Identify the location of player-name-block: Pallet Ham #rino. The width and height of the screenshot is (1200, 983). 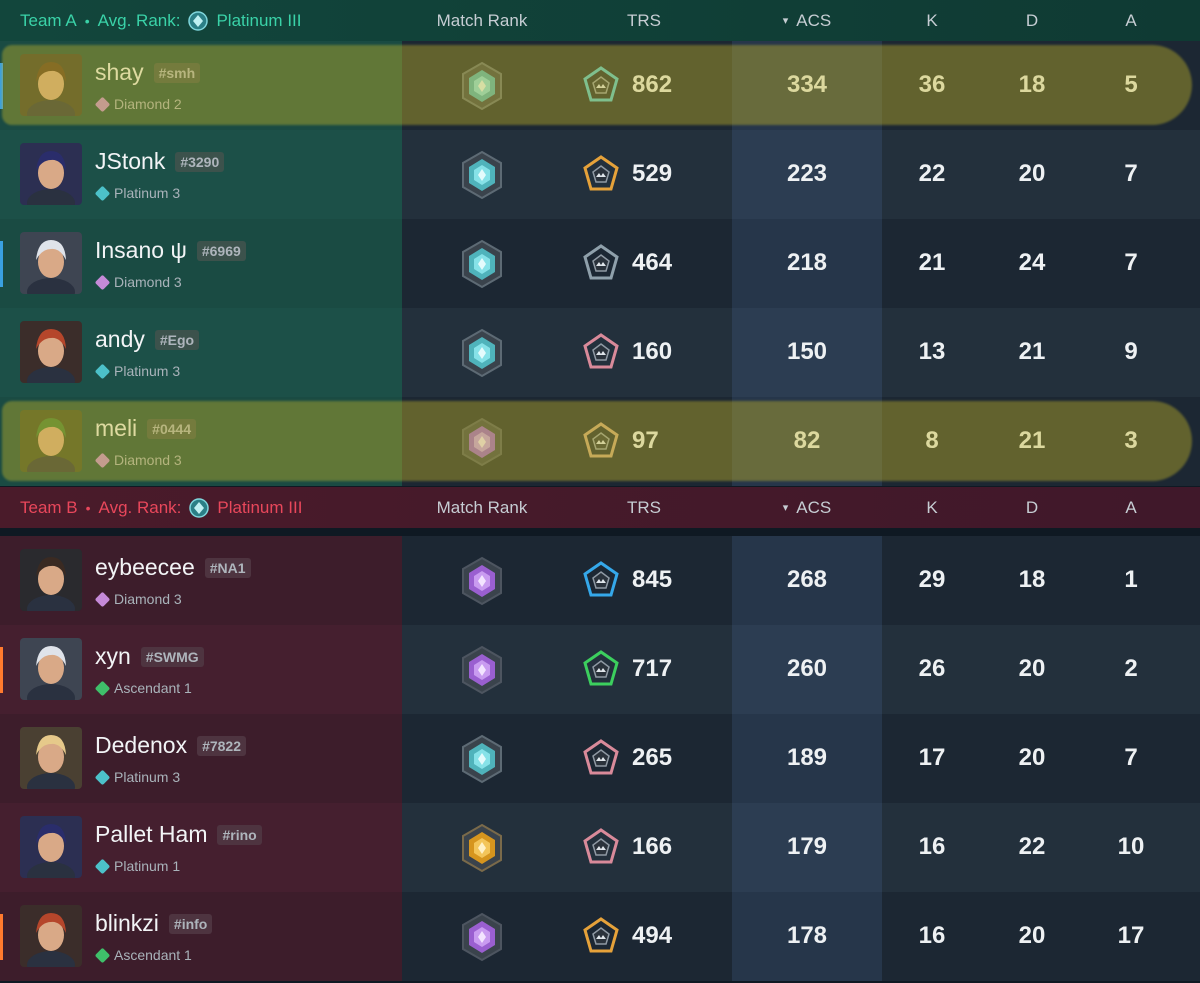
(178, 834).